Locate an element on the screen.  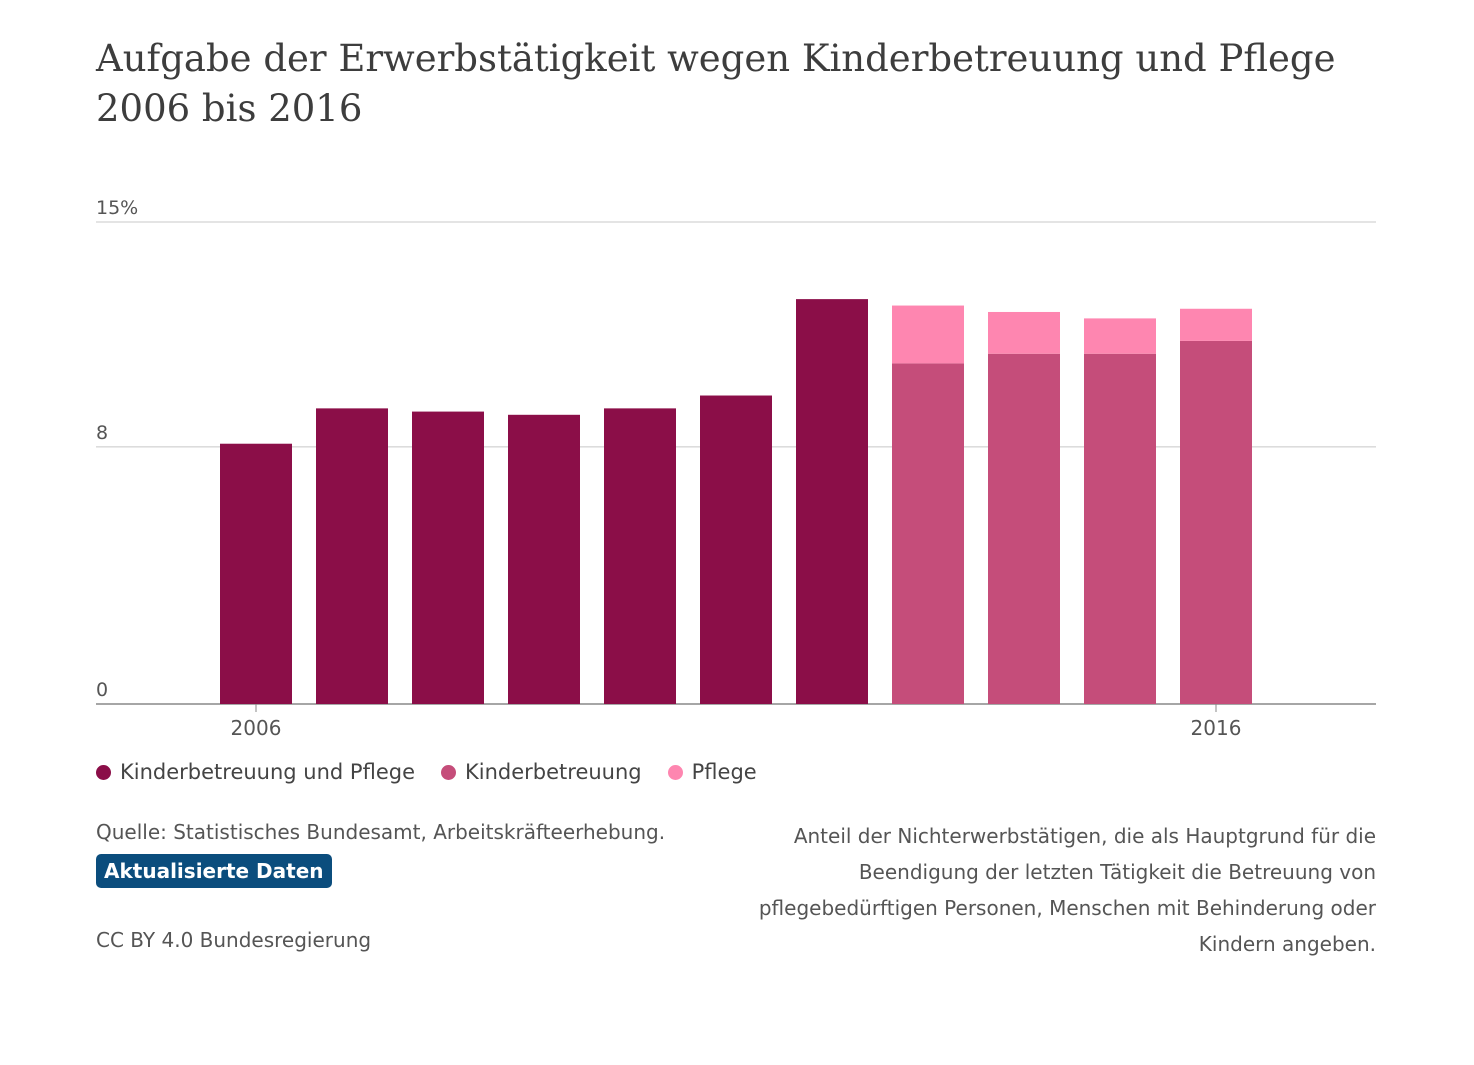
legend-item-kinderbetreuung: Kinderbetreuung is located at coordinates (541, 772).